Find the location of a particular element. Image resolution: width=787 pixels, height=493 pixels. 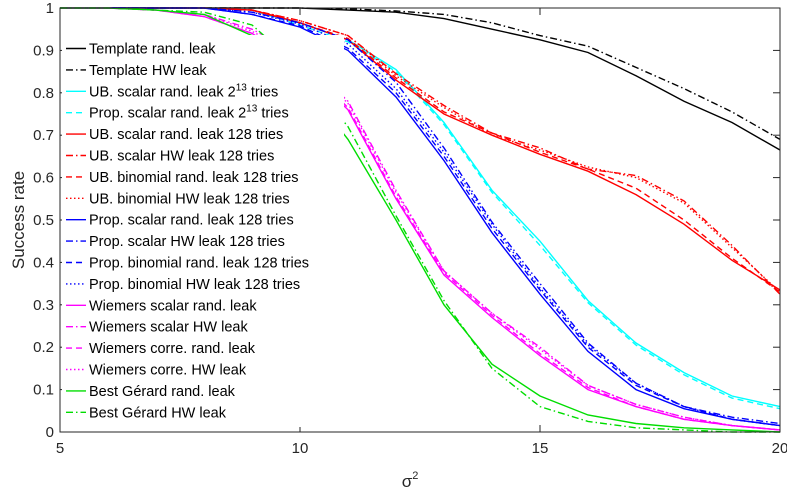

y-tick-label: 1 is located at coordinates (50, 8).